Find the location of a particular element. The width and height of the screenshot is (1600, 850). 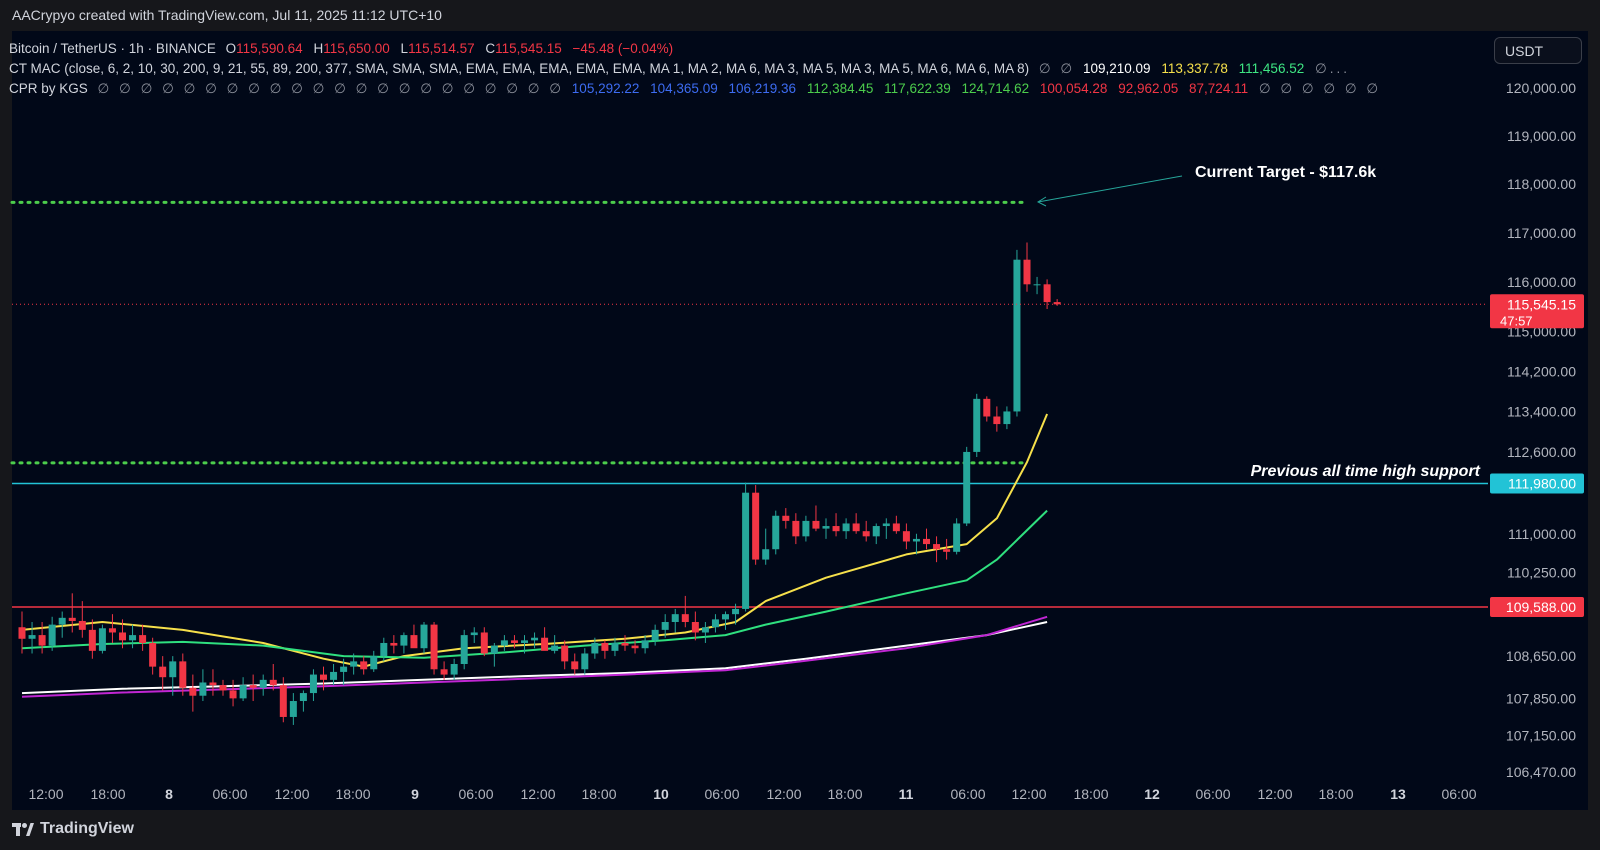

y-tick-label: 112,600.00 is located at coordinates (1541, 452).